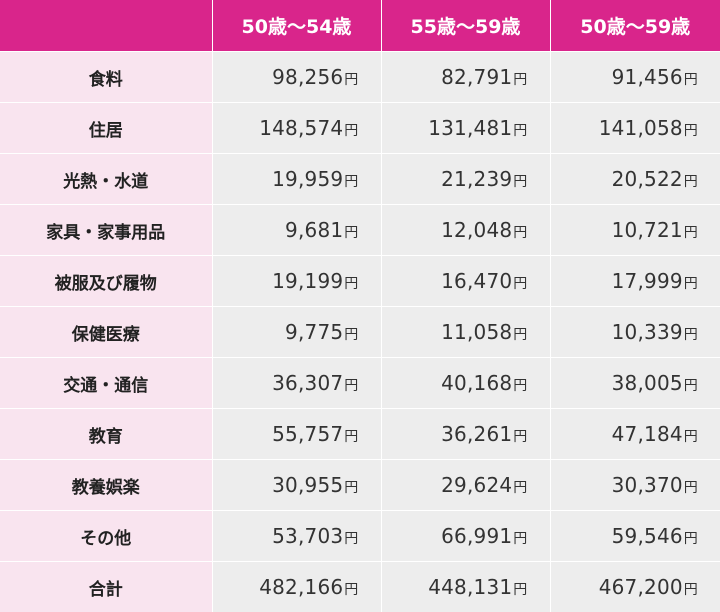  I want to click on amount-value: 30,370, so click(647, 485).